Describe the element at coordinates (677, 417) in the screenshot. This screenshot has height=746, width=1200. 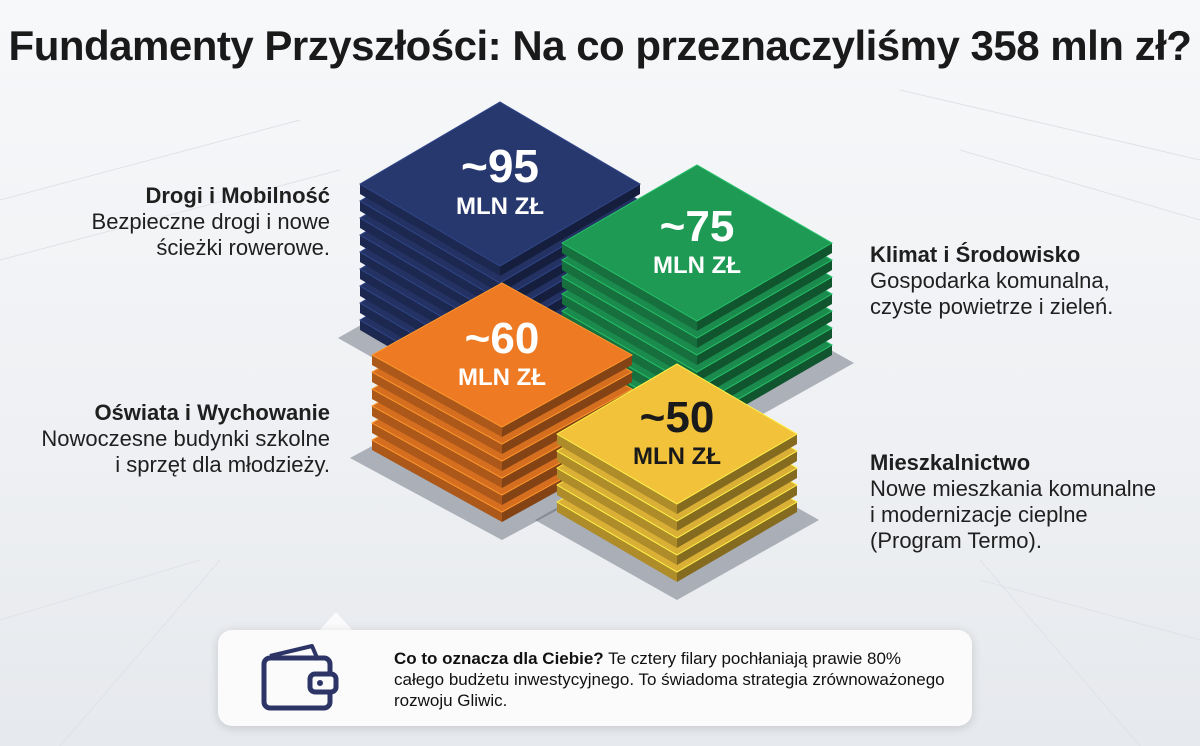
I see `value-label: ~50` at that location.